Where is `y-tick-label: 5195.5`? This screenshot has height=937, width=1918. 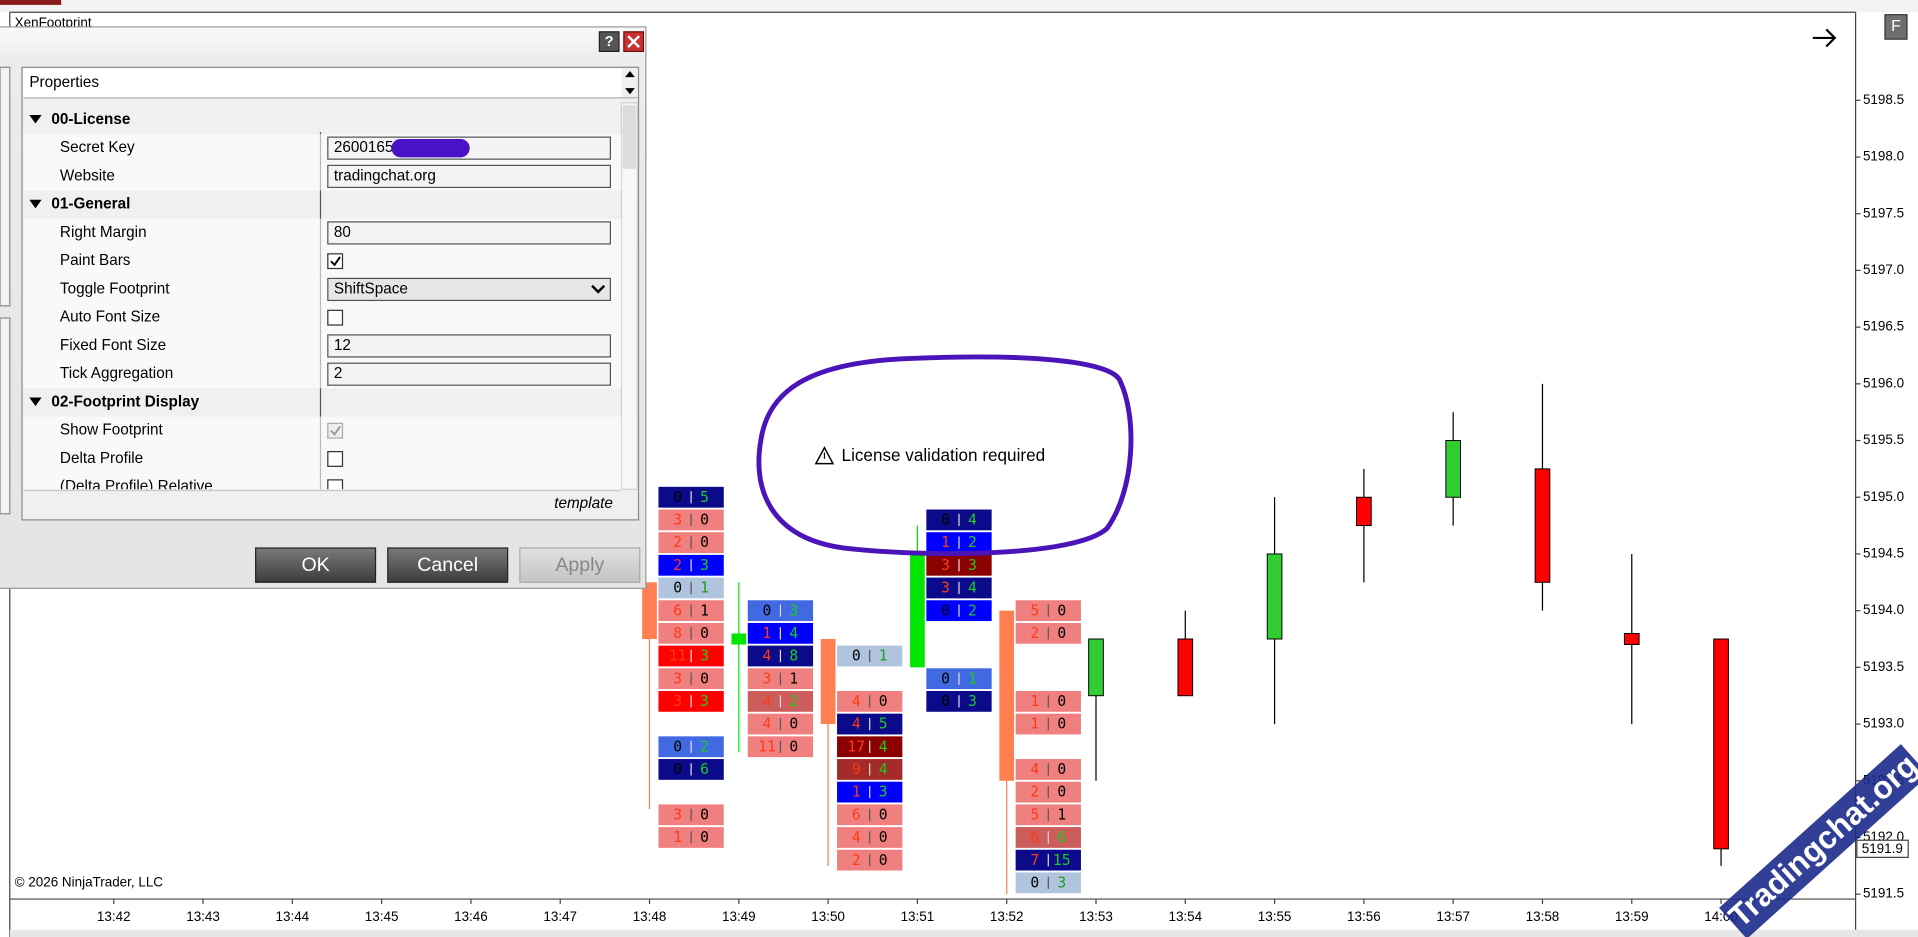
y-tick-label: 5195.5 is located at coordinates (1883, 439).